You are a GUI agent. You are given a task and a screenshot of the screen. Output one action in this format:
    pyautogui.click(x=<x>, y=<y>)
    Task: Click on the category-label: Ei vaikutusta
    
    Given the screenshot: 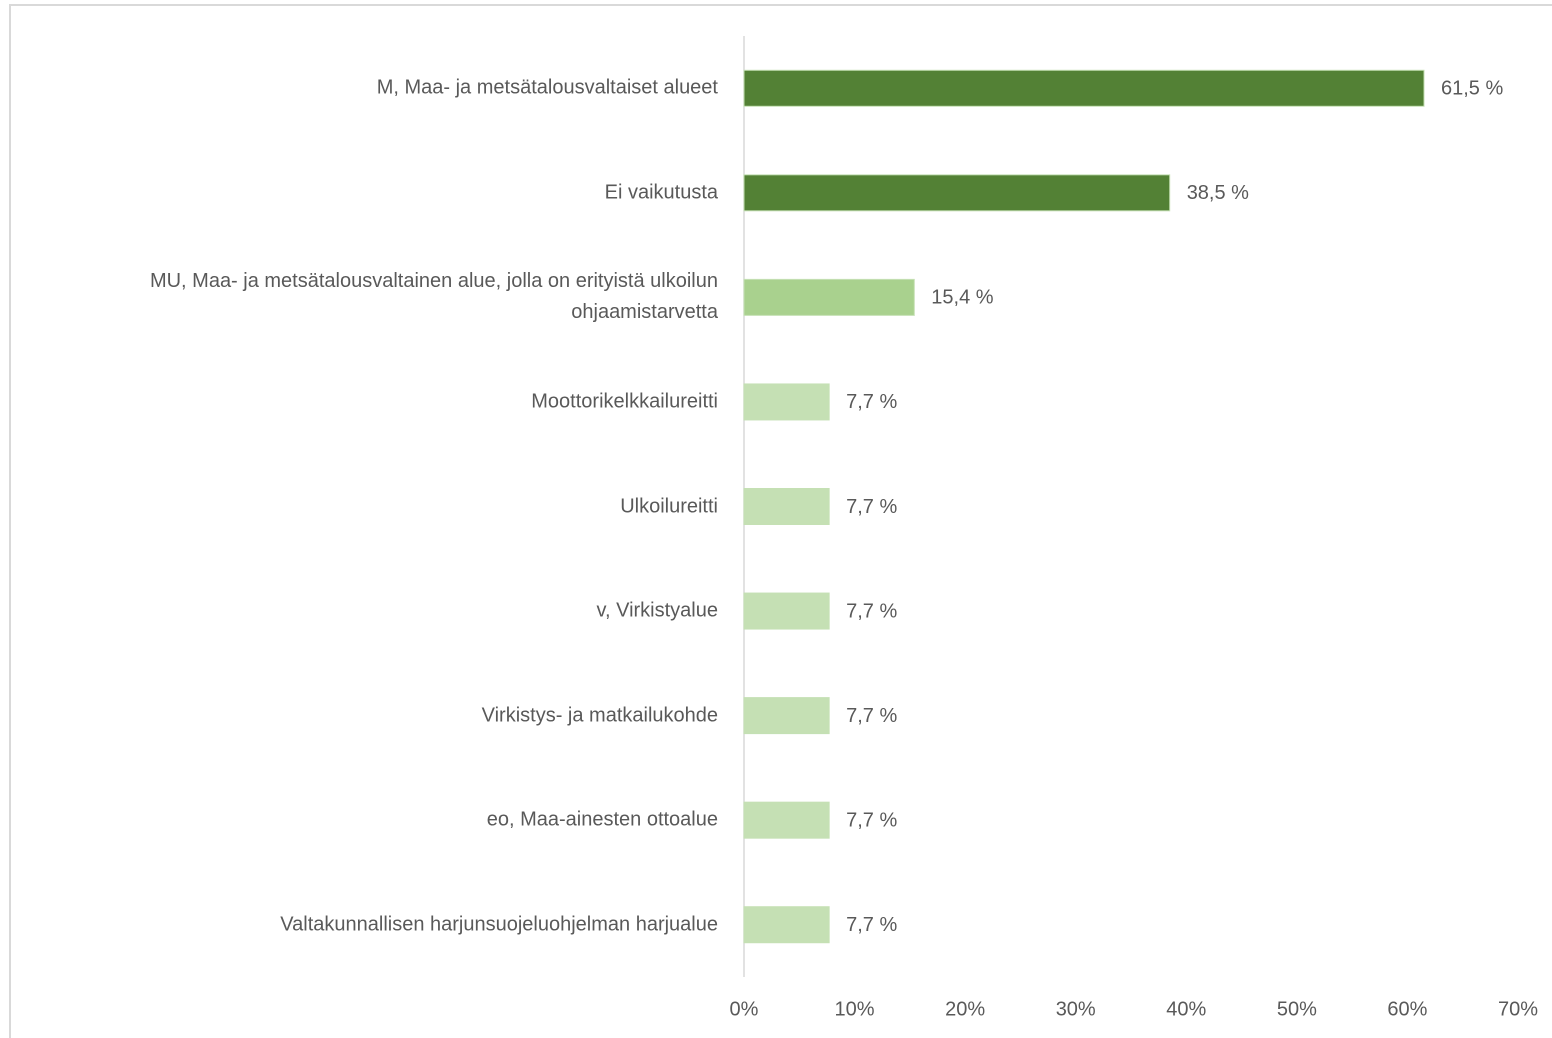 What is the action you would take?
    pyautogui.click(x=661, y=192)
    